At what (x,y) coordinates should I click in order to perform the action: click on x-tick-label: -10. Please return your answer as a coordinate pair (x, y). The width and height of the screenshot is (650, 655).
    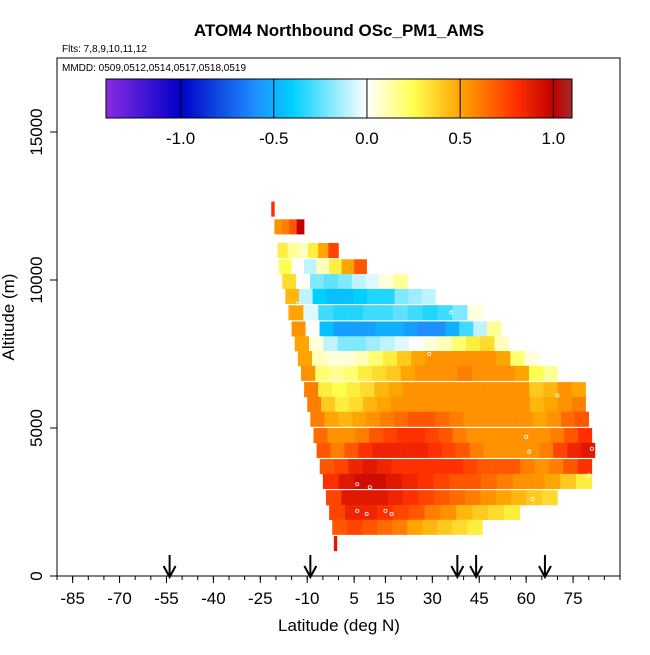
    Looking at the image, I should click on (307, 598).